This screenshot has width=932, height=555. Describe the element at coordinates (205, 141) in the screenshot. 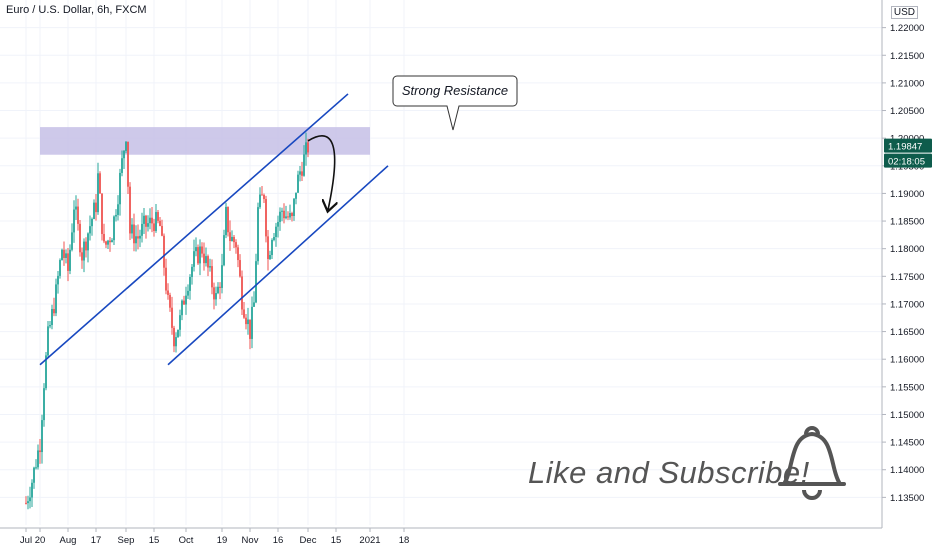

I see `resistance-zone` at that location.